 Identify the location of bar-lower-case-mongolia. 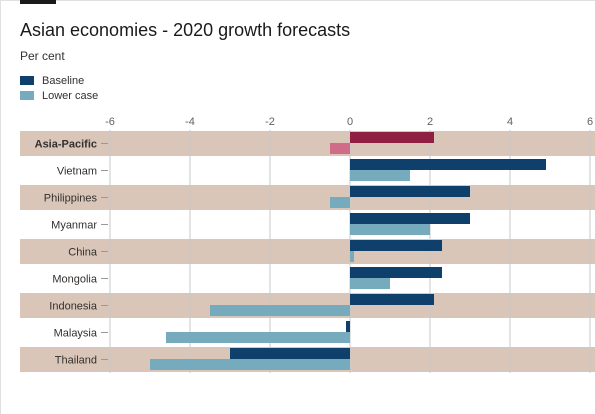
(370, 283).